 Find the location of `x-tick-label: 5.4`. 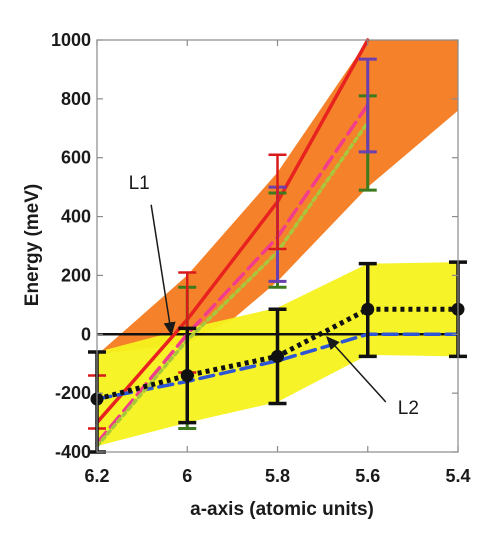

x-tick-label: 5.4 is located at coordinates (457, 476).